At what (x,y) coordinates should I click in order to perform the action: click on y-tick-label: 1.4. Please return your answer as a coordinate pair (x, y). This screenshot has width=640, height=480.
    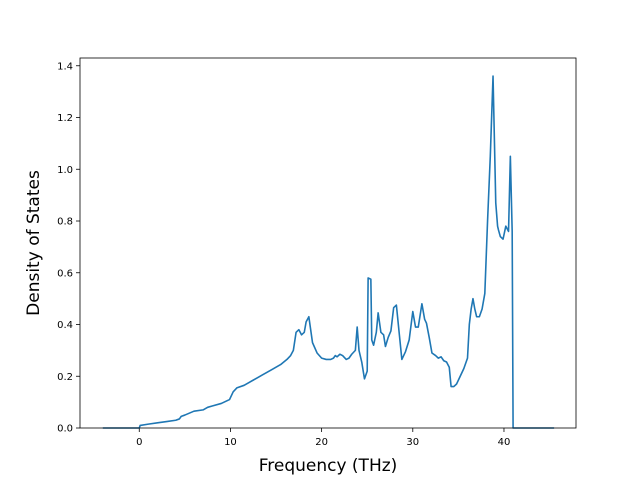
    Looking at the image, I should click on (65, 66).